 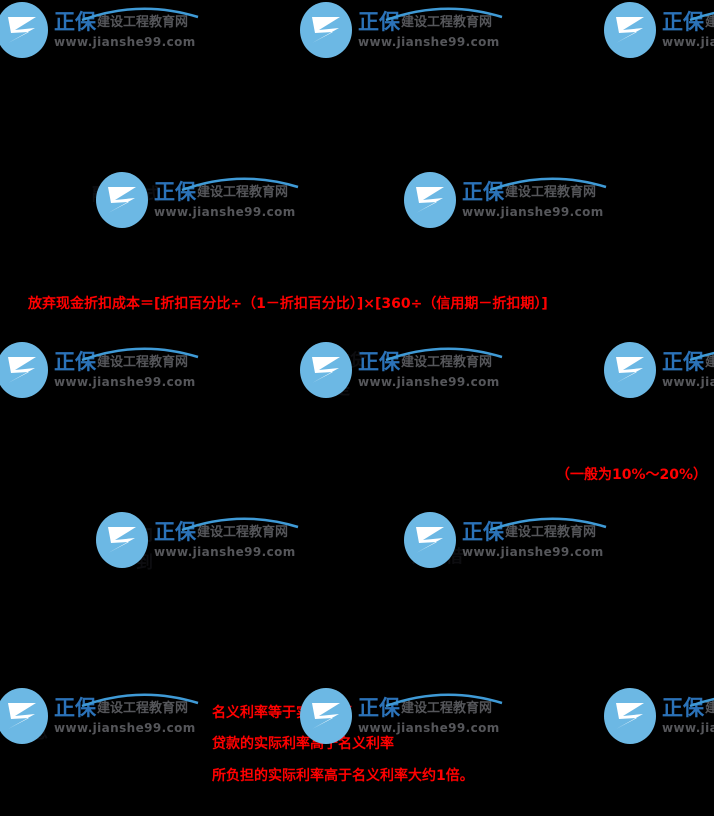 What do you see at coordinates (144, 535) in the screenshot?
I see `body-text: 向` at bounding box center [144, 535].